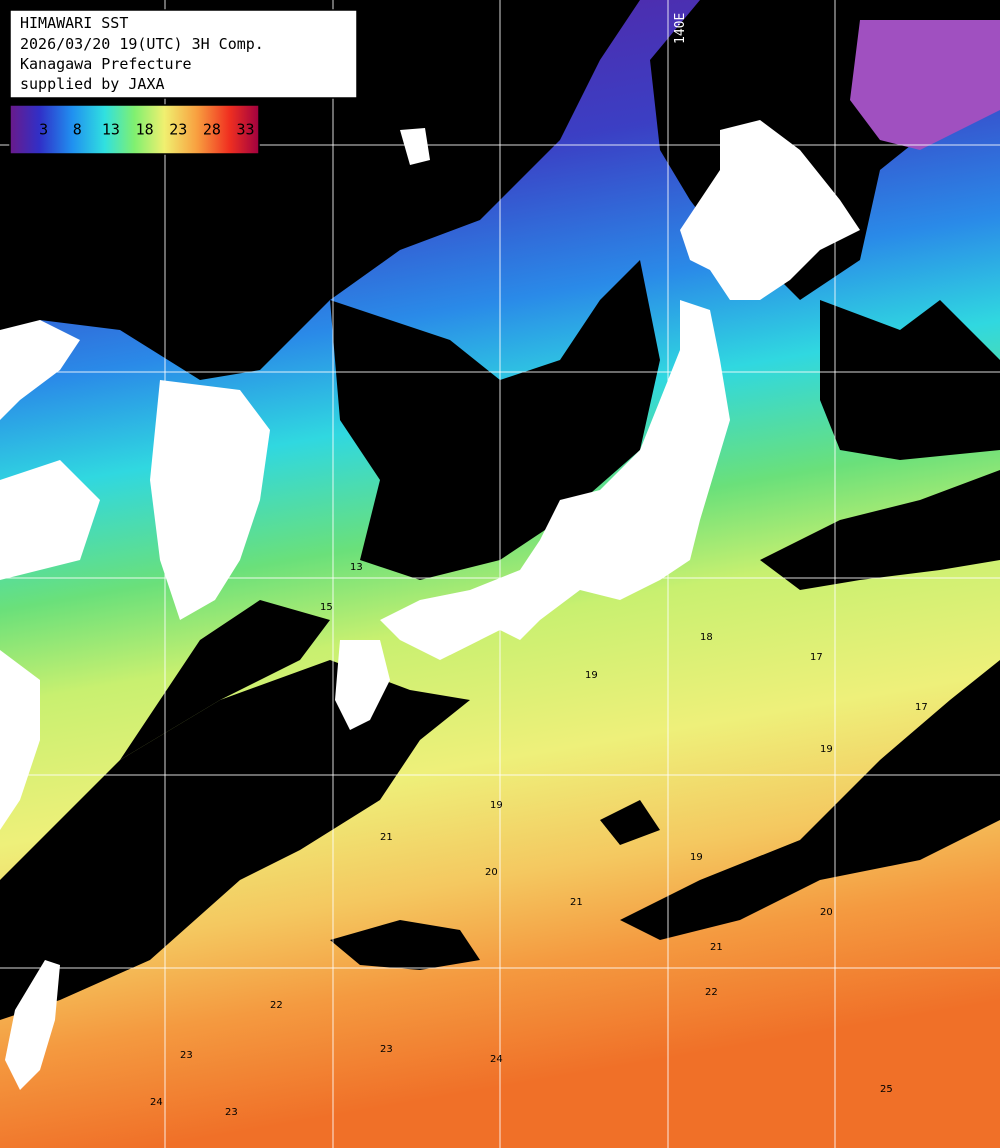  Describe the element at coordinates (886, 1089) in the screenshot. I see `contour-label: 25` at that location.